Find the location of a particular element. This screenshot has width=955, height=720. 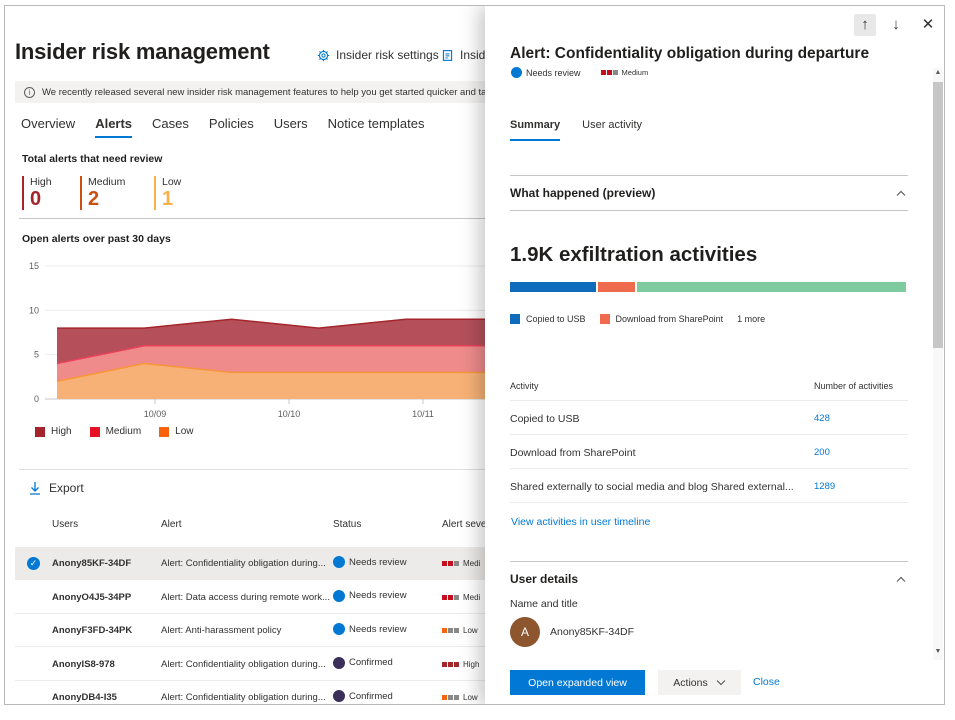

activity-stacked-bar is located at coordinates (709, 287).